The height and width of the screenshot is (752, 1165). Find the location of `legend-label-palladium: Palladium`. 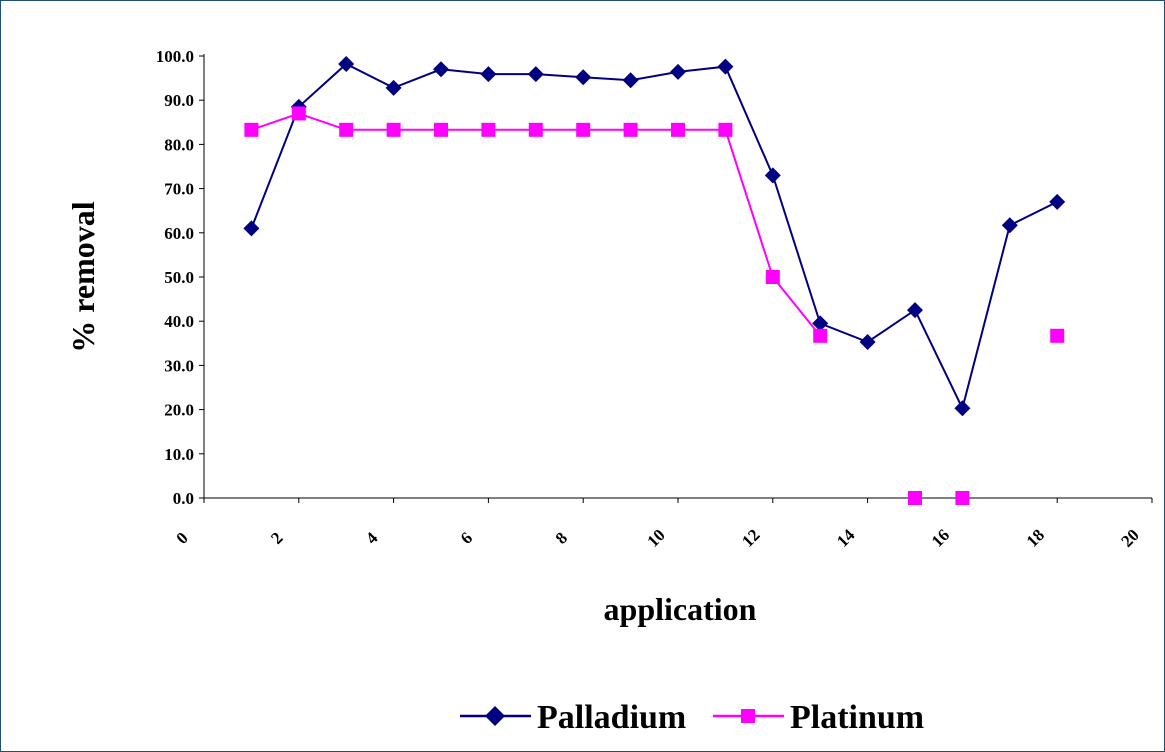

legend-label-palladium: Palladium is located at coordinates (611, 717).